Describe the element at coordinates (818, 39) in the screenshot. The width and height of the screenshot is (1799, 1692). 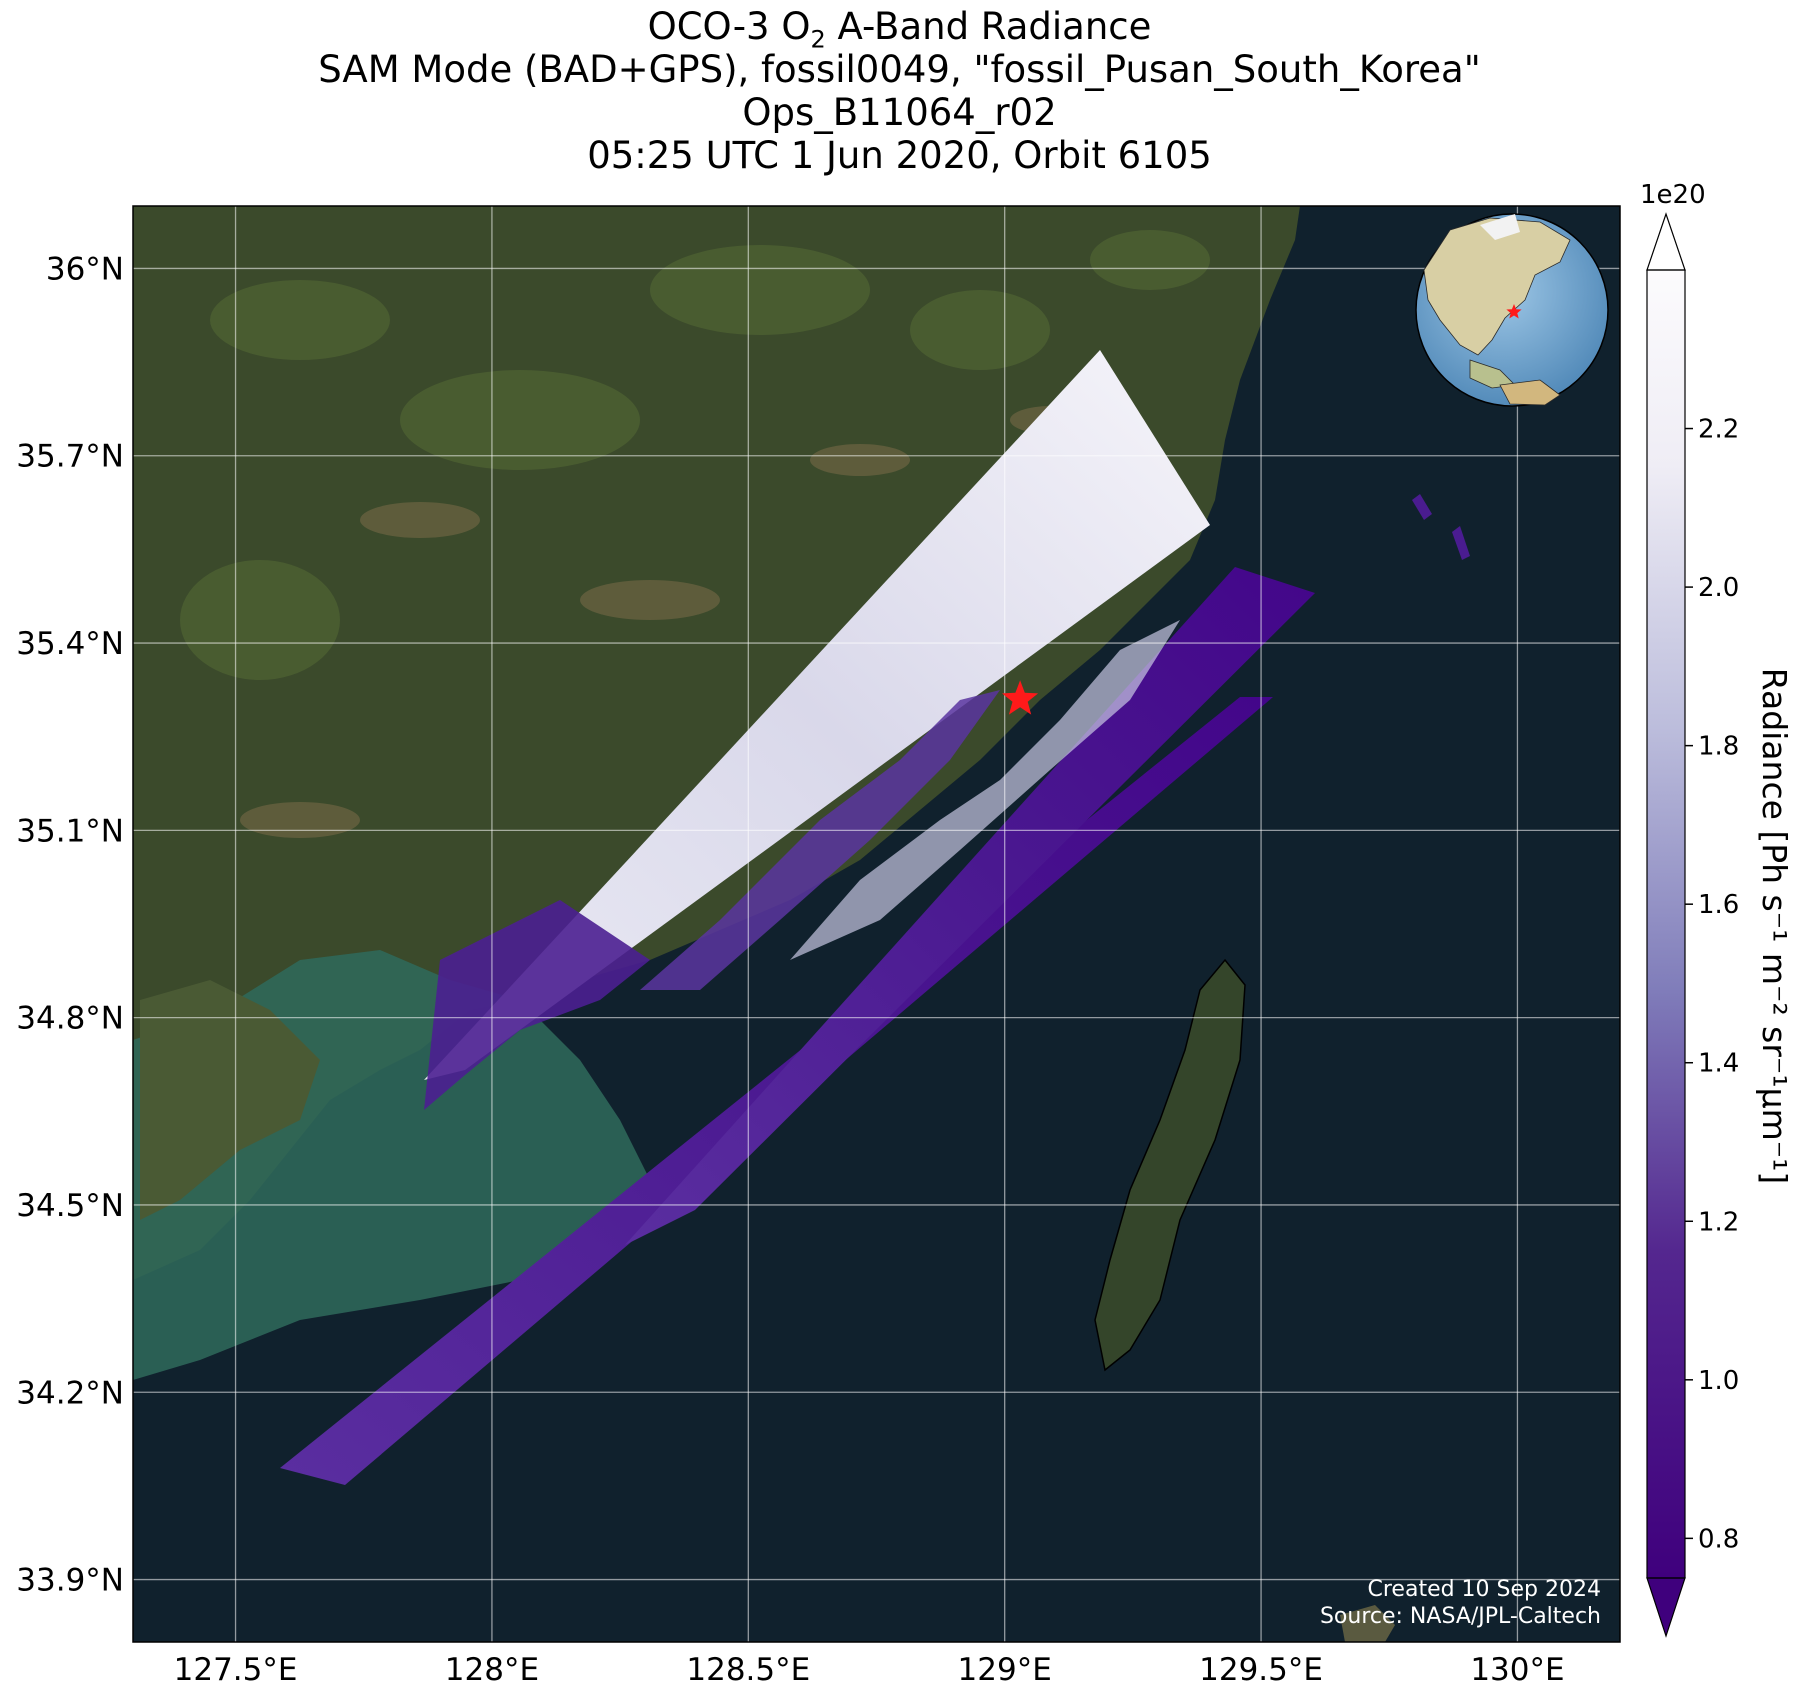
I see `title-subscript-2: 2` at that location.